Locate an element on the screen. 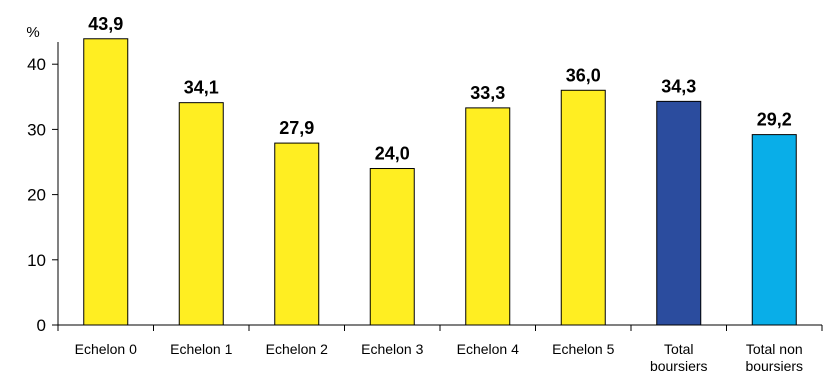 The image size is (827, 380). category-label: Total non is located at coordinates (774, 349).